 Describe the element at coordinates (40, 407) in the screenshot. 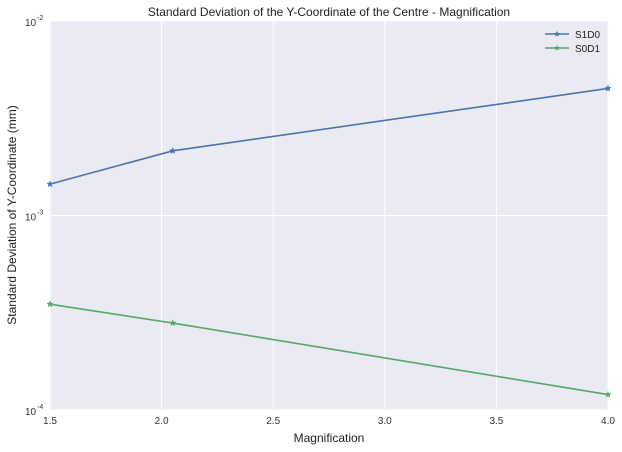

I see `y-tick-exponent: -4` at that location.